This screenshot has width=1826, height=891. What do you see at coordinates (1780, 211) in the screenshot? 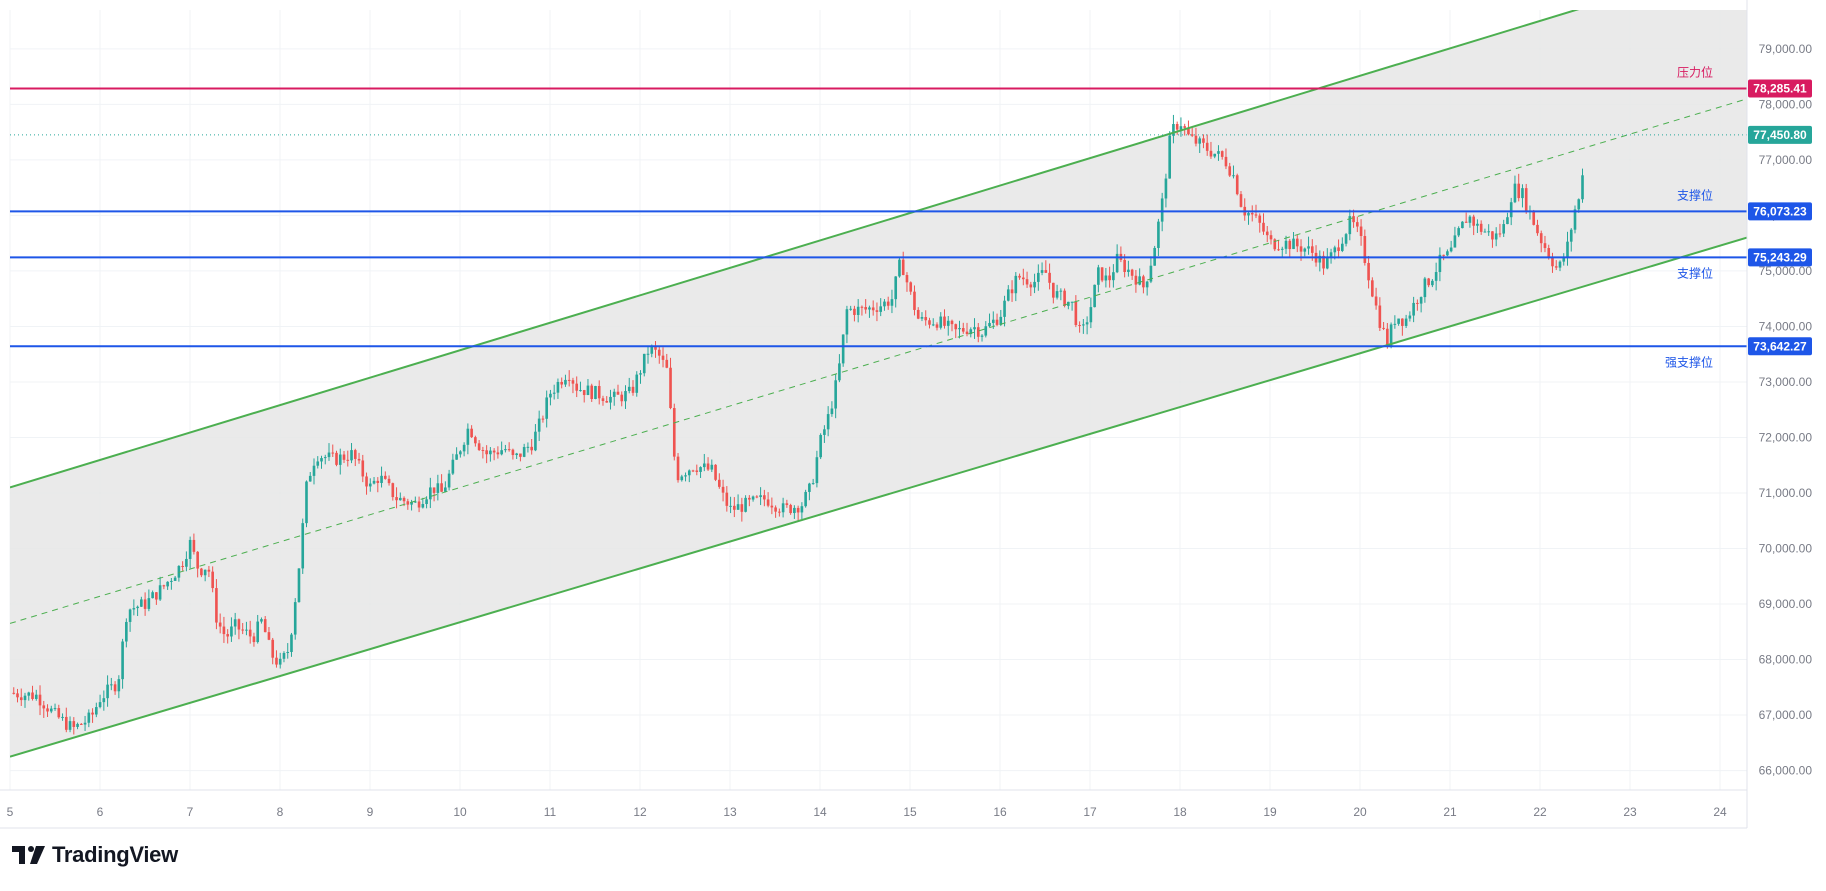
I see `support-price-badge-bg` at bounding box center [1780, 211].